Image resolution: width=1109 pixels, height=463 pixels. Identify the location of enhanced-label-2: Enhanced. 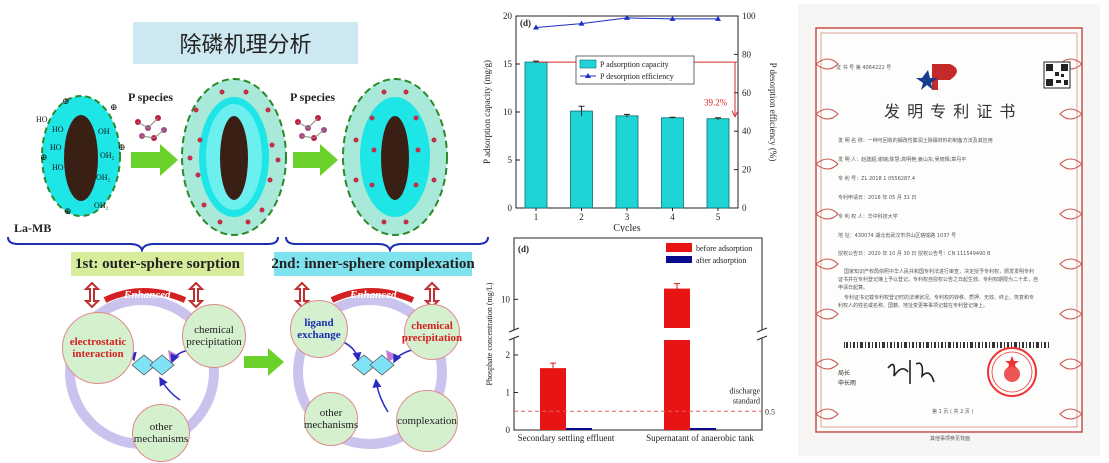
(373, 295).